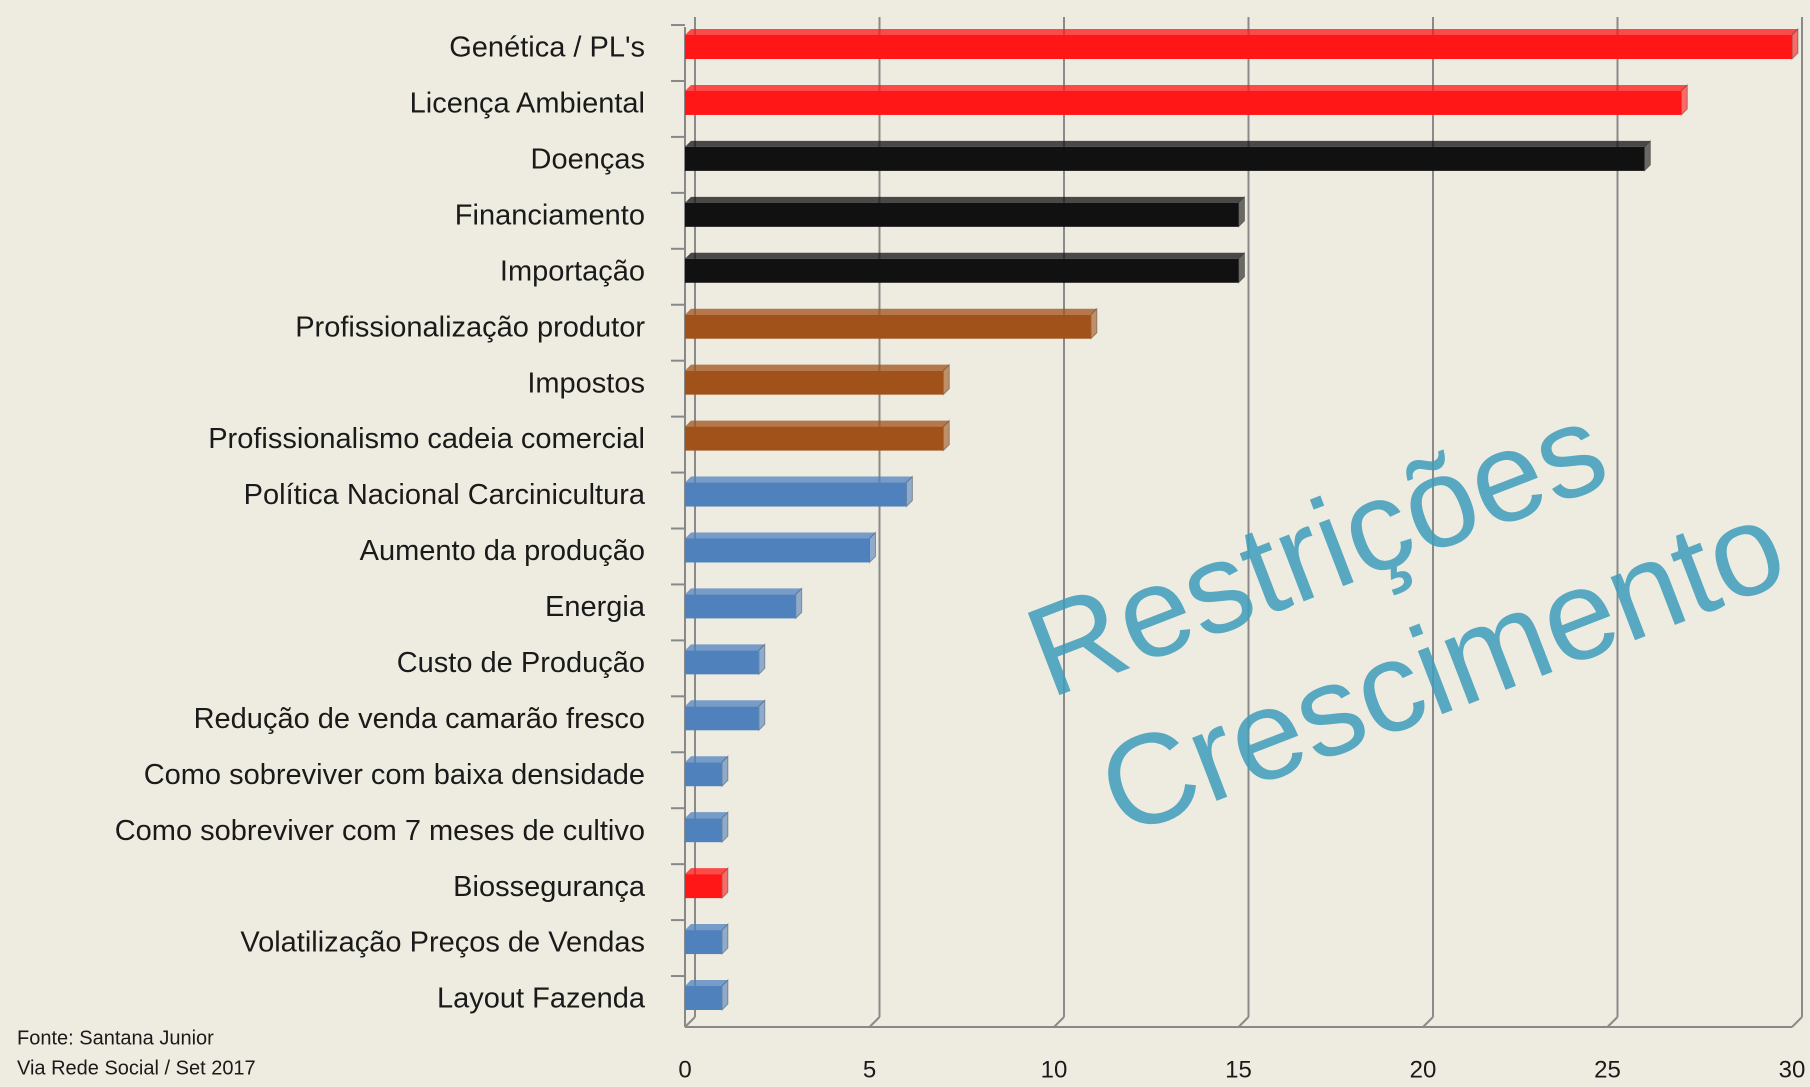 The image size is (1810, 1087). Describe the element at coordinates (115, 1038) in the screenshot. I see `source: Fonte: Santana Junior` at that location.